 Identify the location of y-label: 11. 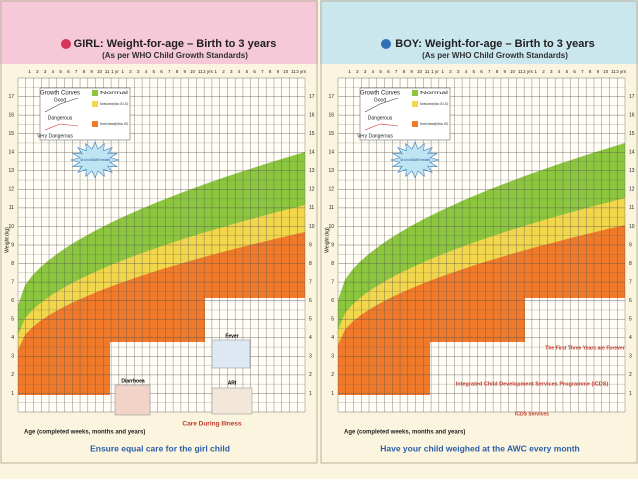
(331, 208).